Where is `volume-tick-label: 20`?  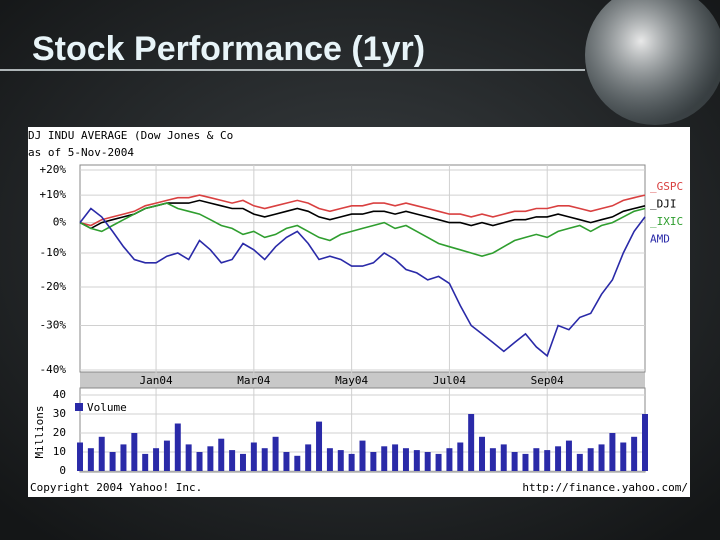 volume-tick-label: 20 is located at coordinates (59, 432).